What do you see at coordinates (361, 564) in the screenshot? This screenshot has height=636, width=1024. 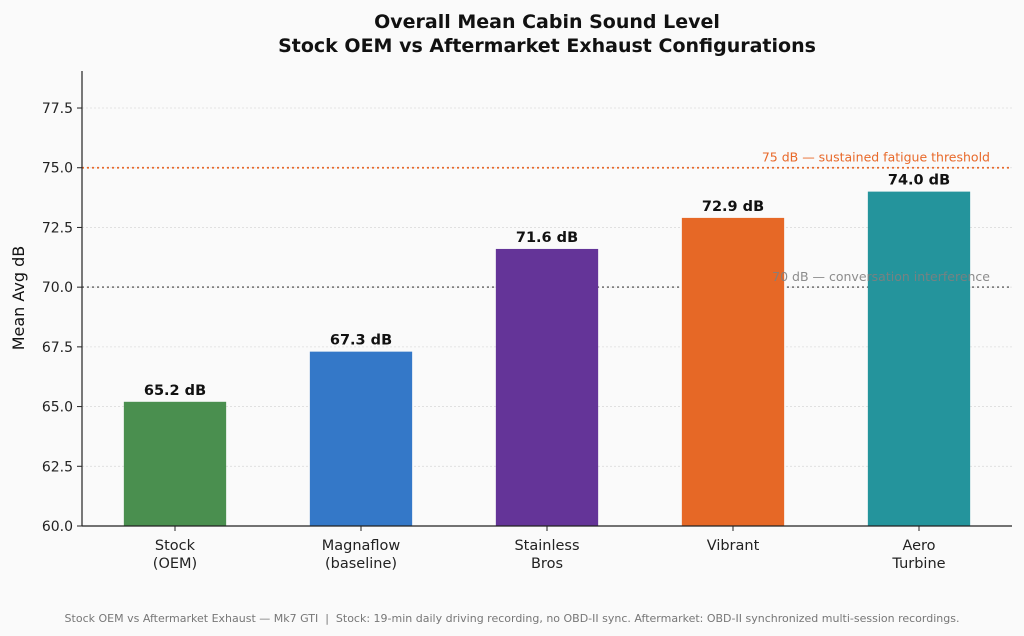 I see `x-tick-label: (baseline)` at bounding box center [361, 564].